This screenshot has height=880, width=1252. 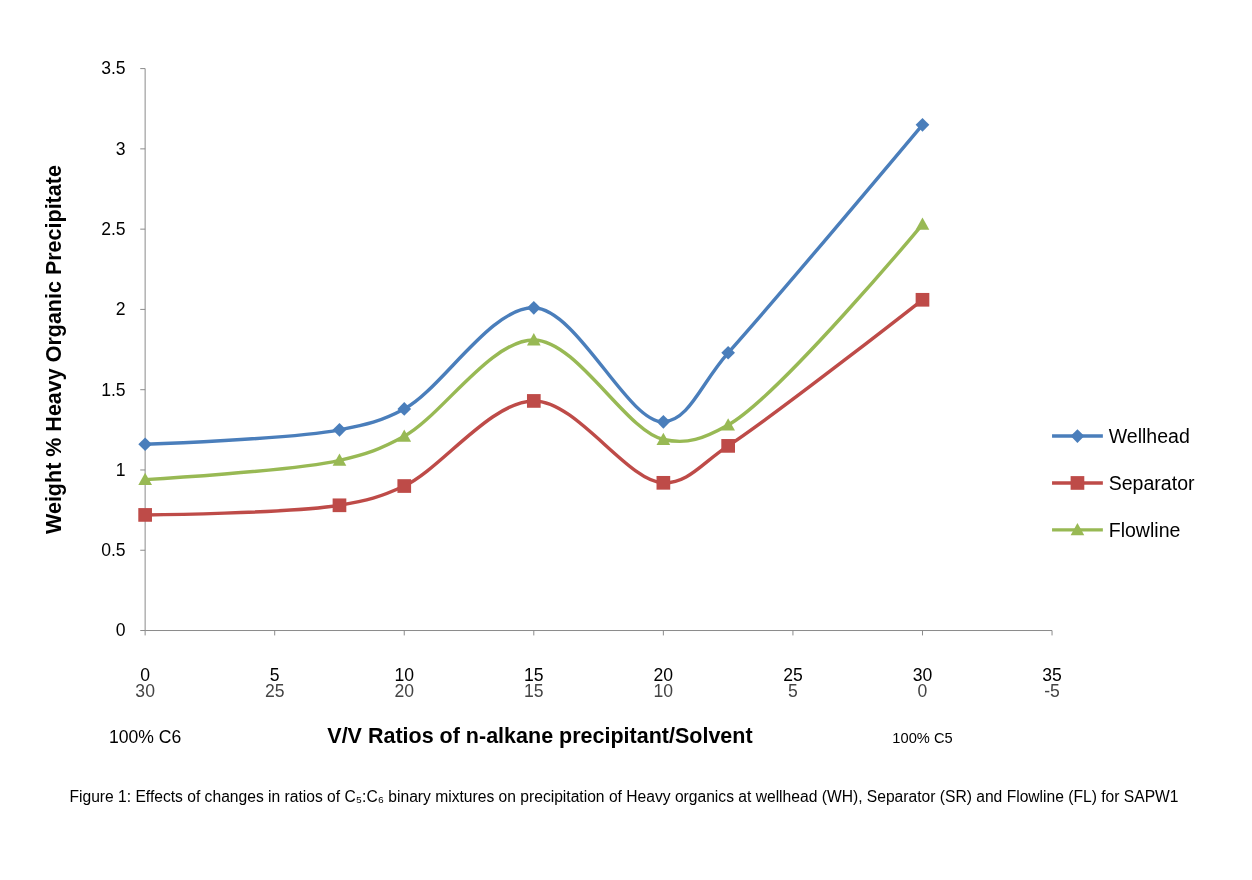 What do you see at coordinates (404, 690) in the screenshot?
I see `x2-tick-label: 20` at bounding box center [404, 690].